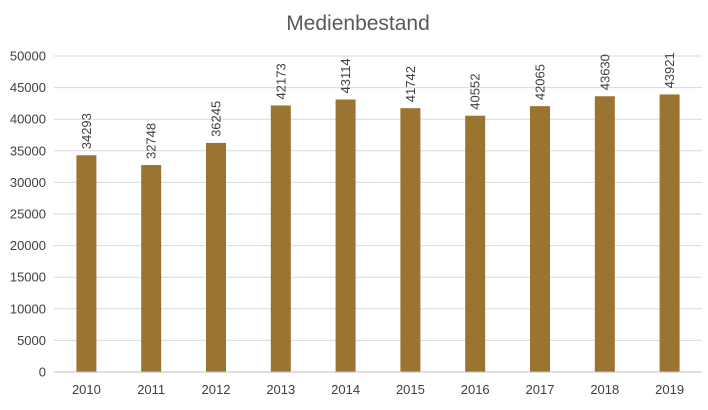 This screenshot has height=410, width=708. What do you see at coordinates (151, 389) in the screenshot?
I see `x-tick-label: 2011` at bounding box center [151, 389].